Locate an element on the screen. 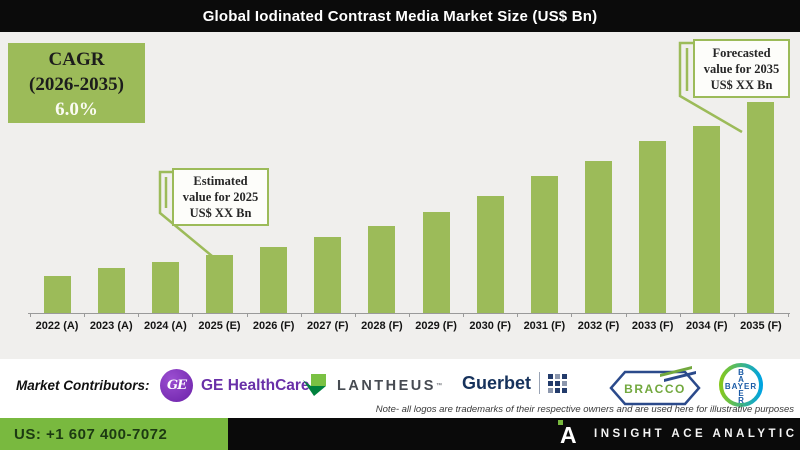 This screenshot has width=800, height=450. x-tick-label: 2025 (E) is located at coordinates (219, 326).